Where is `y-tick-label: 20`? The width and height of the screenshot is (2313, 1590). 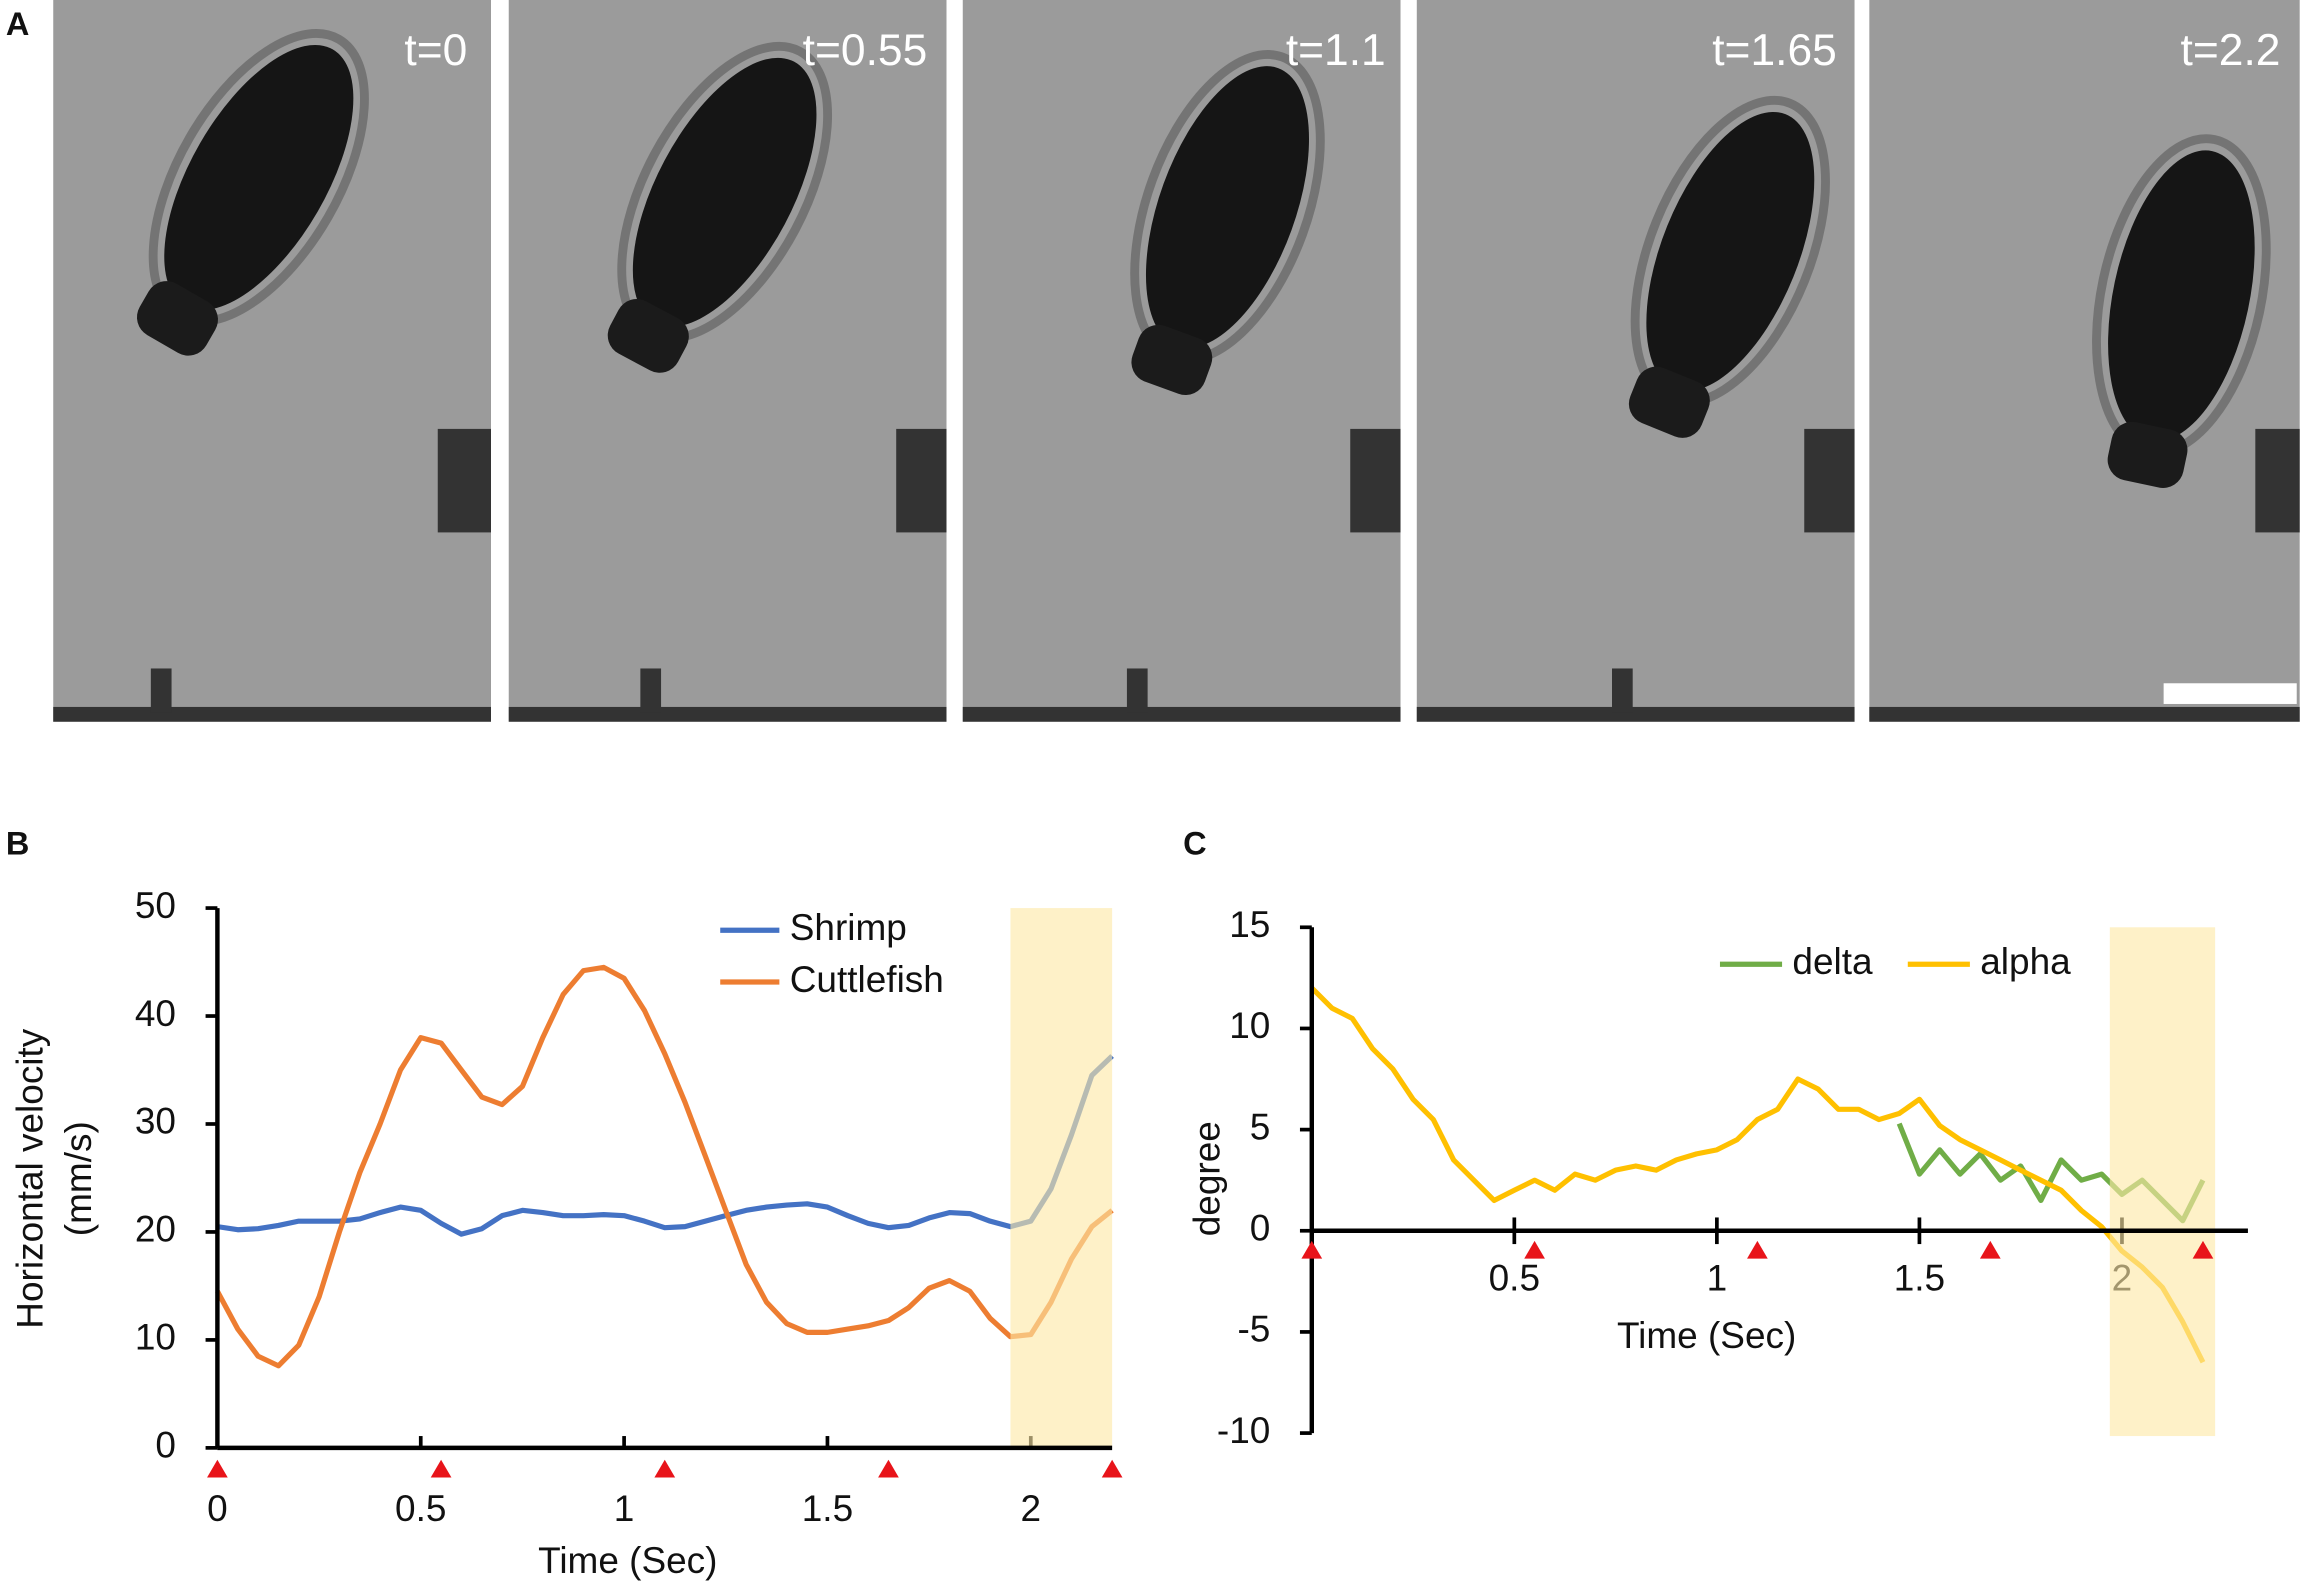
y-tick-label: 20 is located at coordinates (155, 1229).